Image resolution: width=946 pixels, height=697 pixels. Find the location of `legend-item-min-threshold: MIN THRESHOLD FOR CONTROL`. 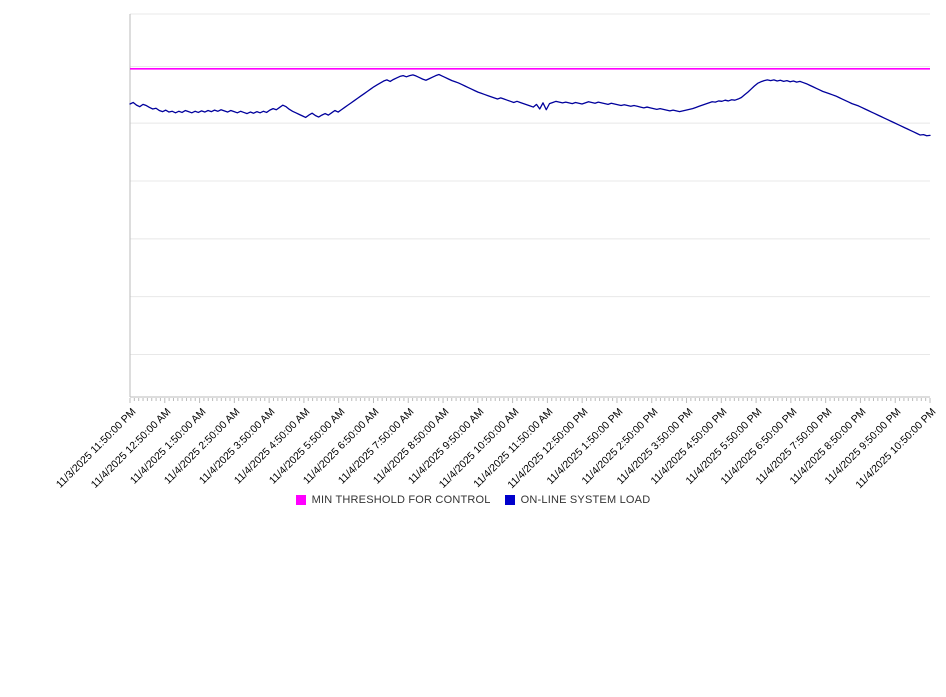

legend-item-min-threshold: MIN THRESHOLD FOR CONTROL is located at coordinates (393, 500).